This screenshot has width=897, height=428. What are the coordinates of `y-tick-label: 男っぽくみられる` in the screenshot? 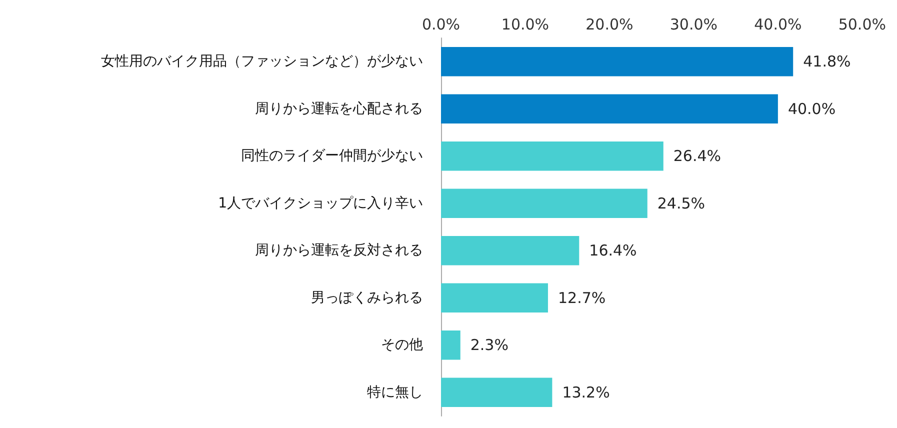 It's located at (367, 298).